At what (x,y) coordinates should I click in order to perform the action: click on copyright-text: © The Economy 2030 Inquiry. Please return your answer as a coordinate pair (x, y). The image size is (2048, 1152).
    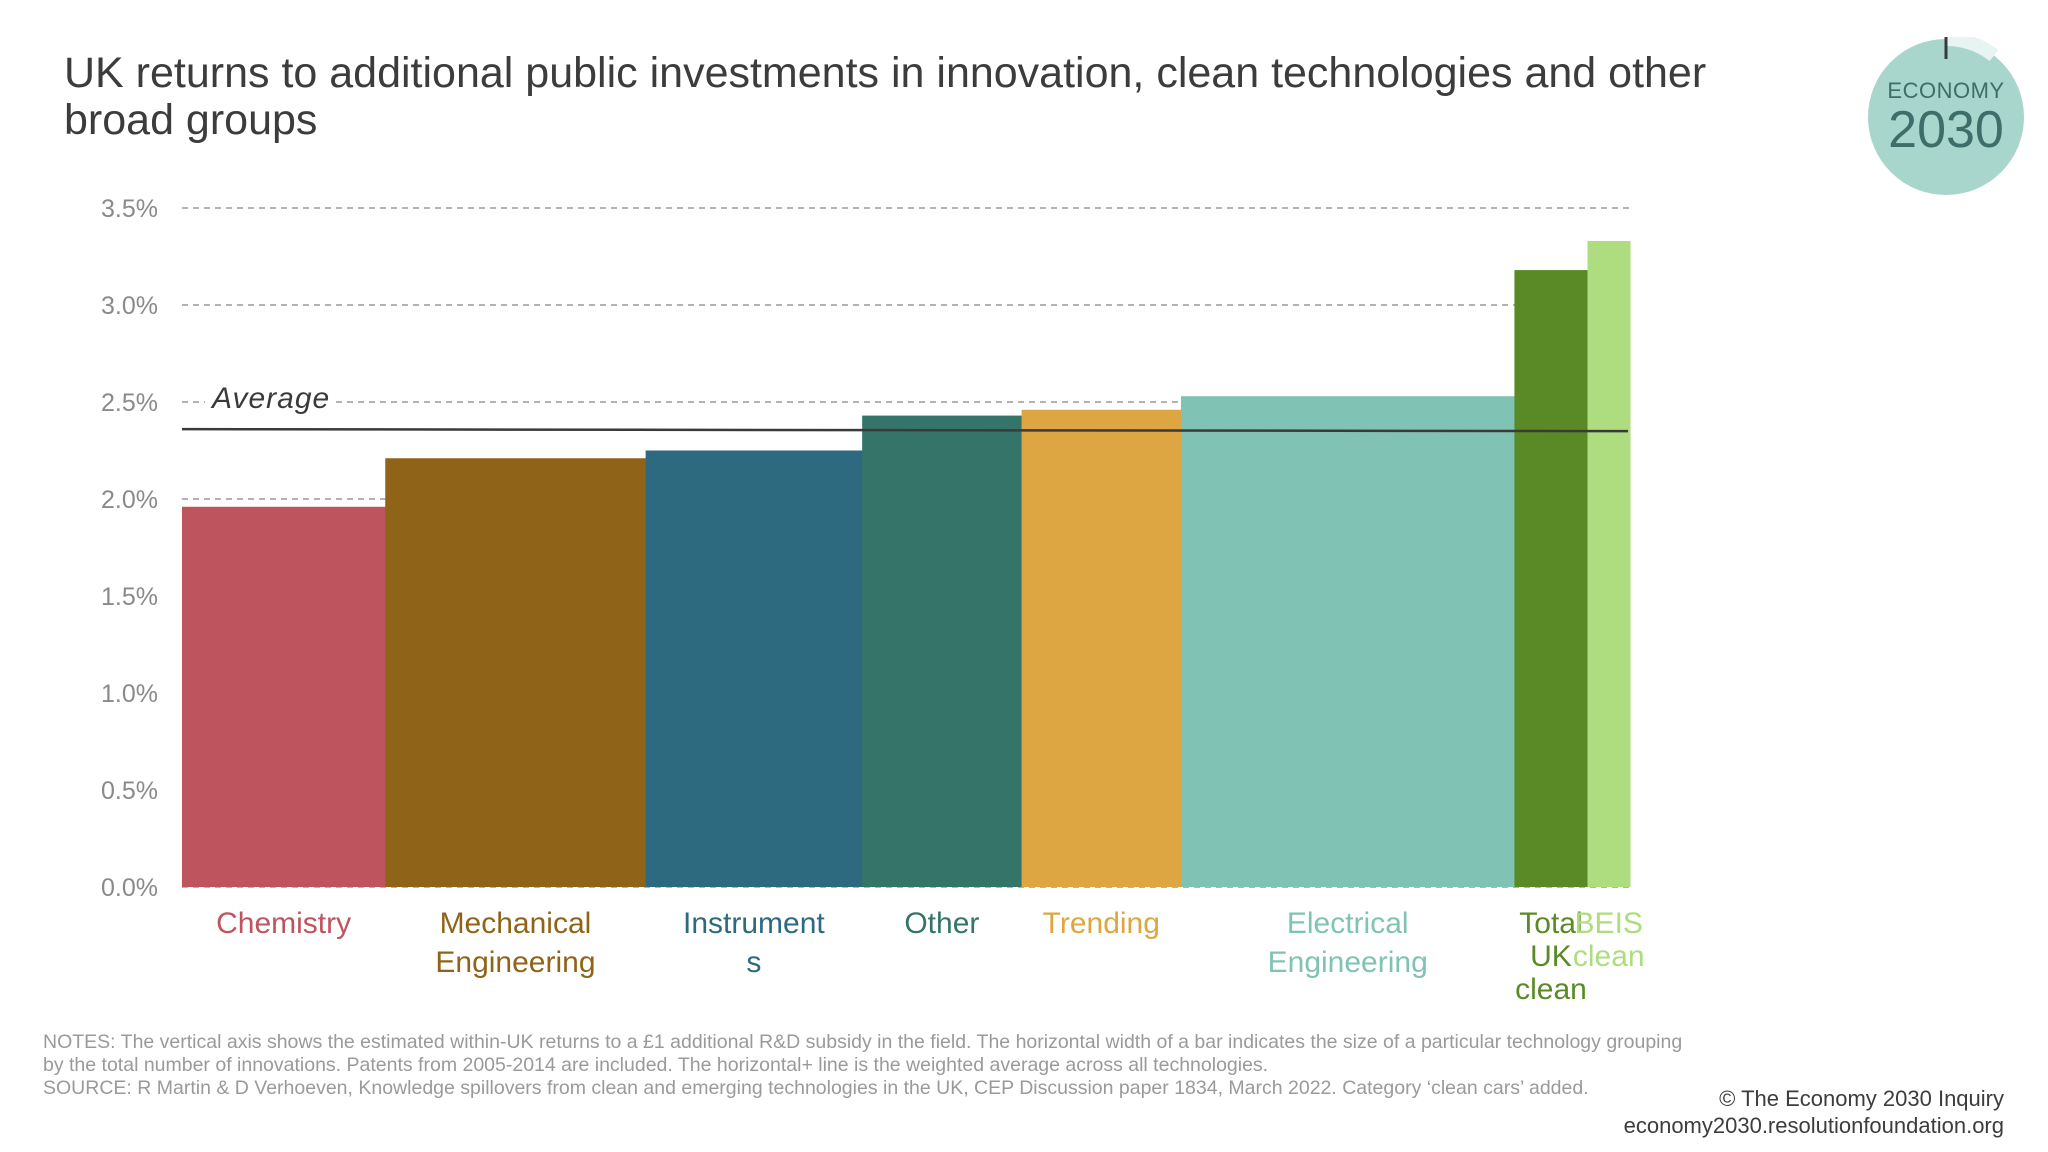
    Looking at the image, I should click on (1861, 1098).